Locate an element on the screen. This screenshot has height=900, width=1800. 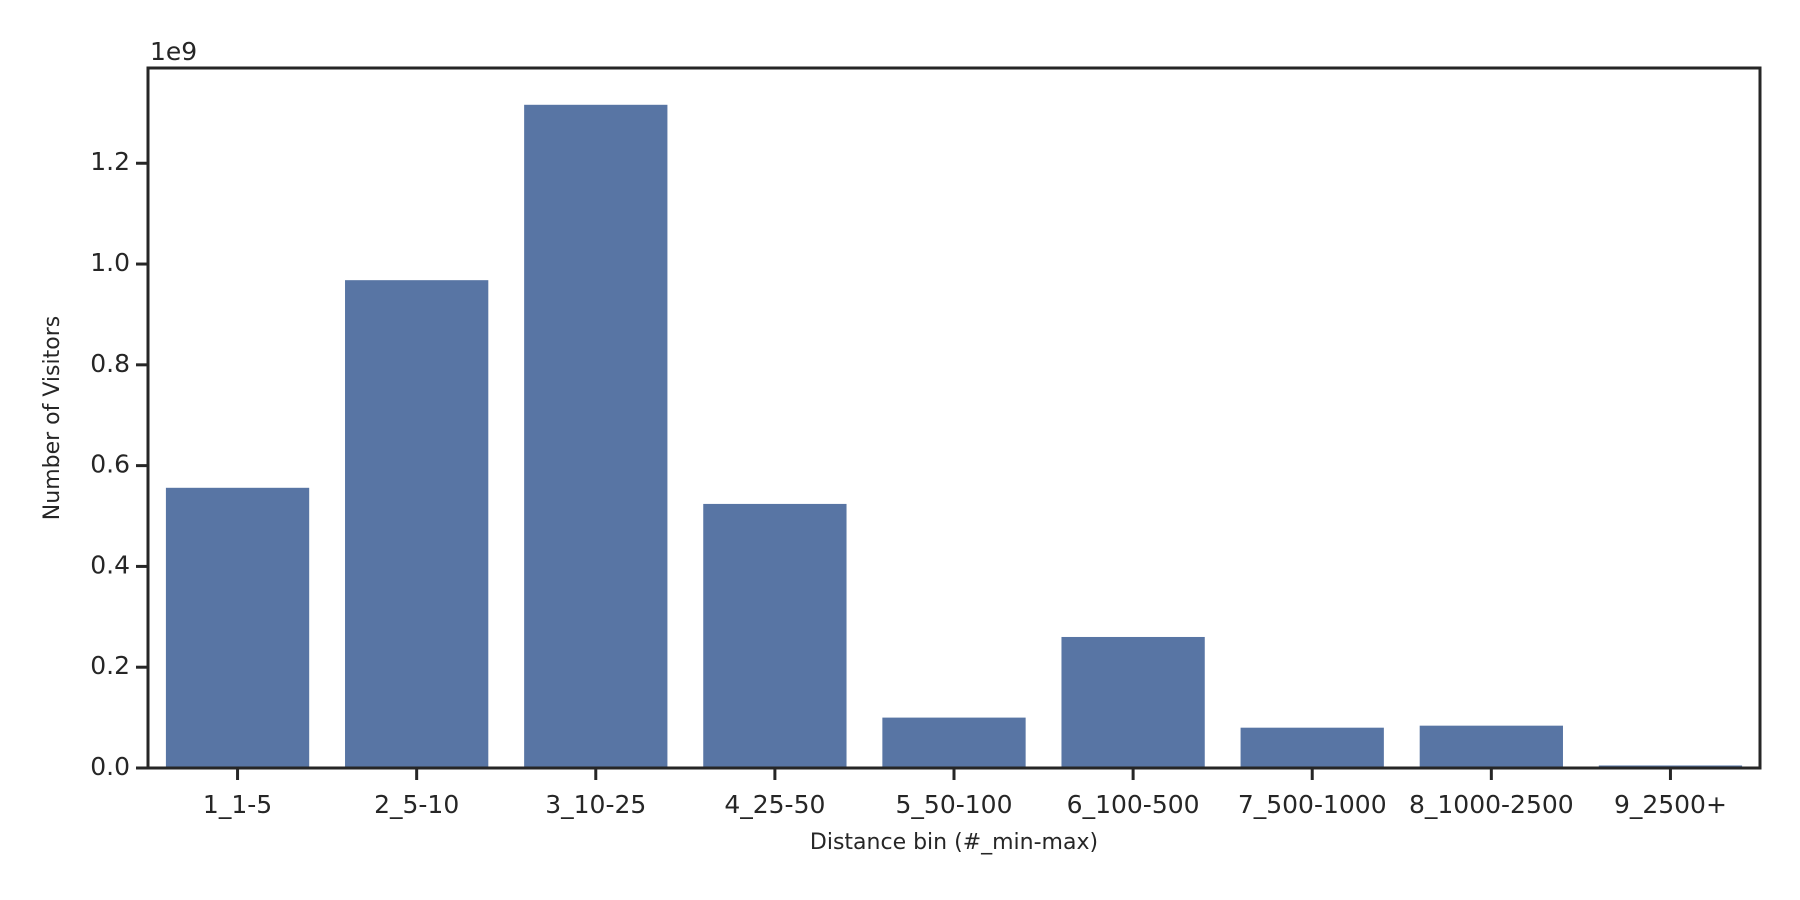
y-offset-label: 1e9 is located at coordinates (173, 51).